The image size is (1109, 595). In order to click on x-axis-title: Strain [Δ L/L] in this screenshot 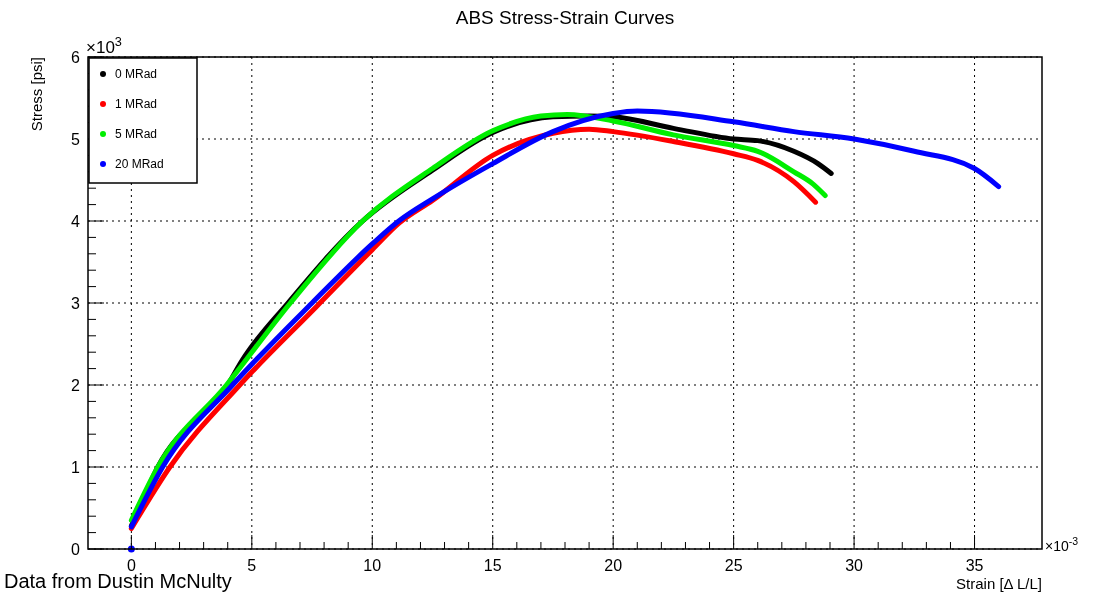, I will do `click(999, 583)`.